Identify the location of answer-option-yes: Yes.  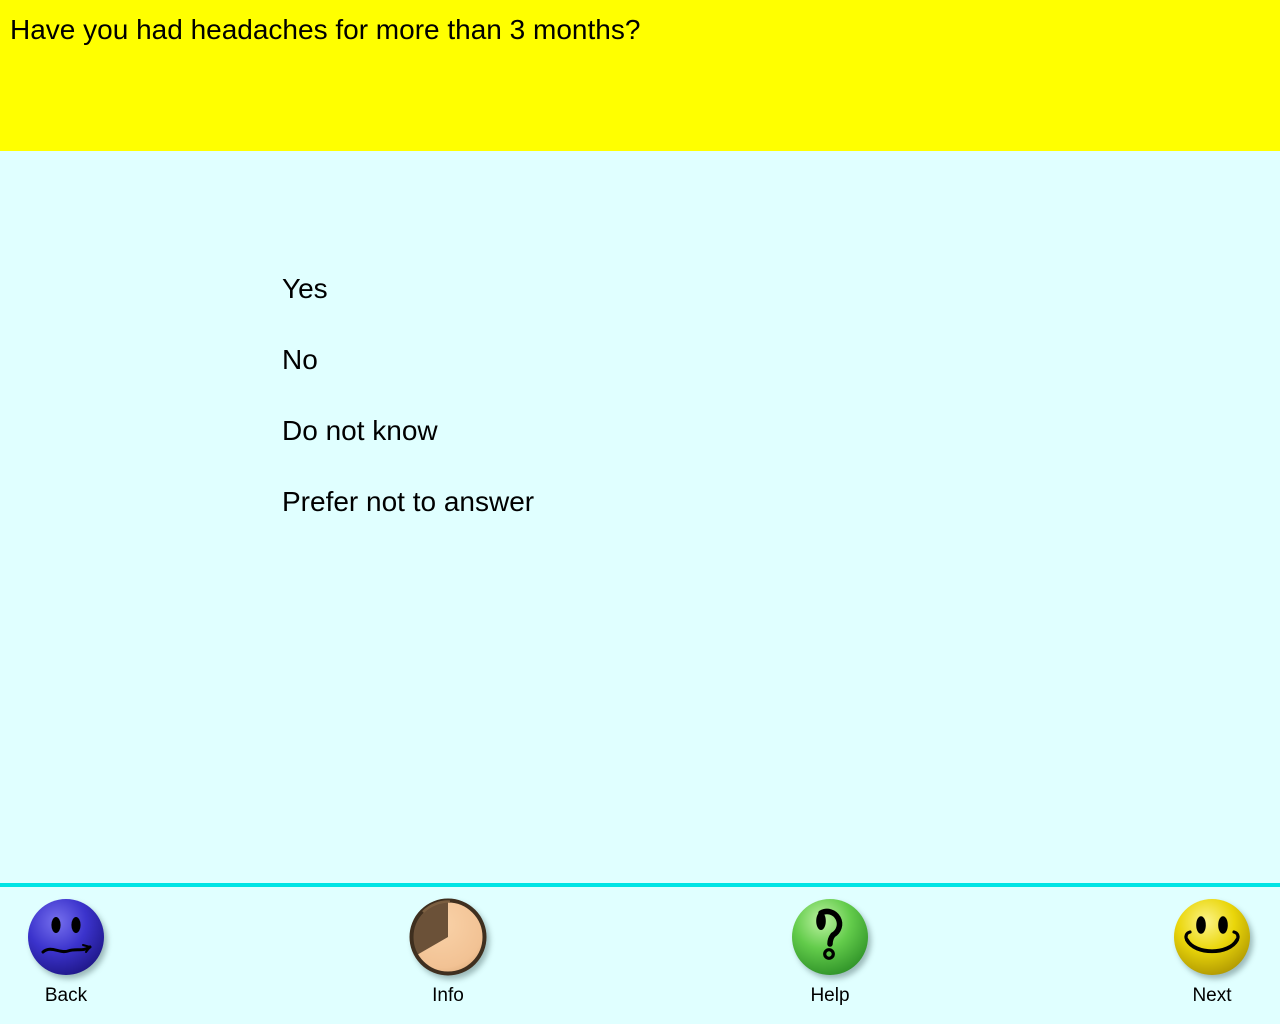
(305, 288).